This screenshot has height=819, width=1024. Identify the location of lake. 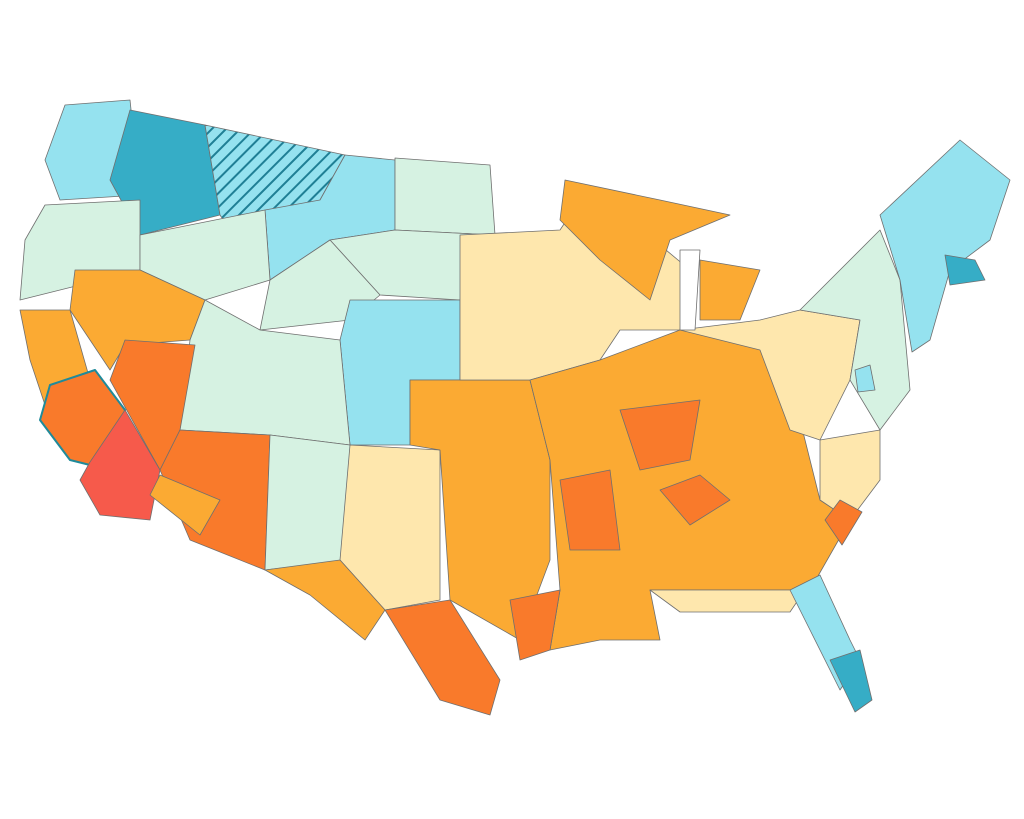
(690, 290).